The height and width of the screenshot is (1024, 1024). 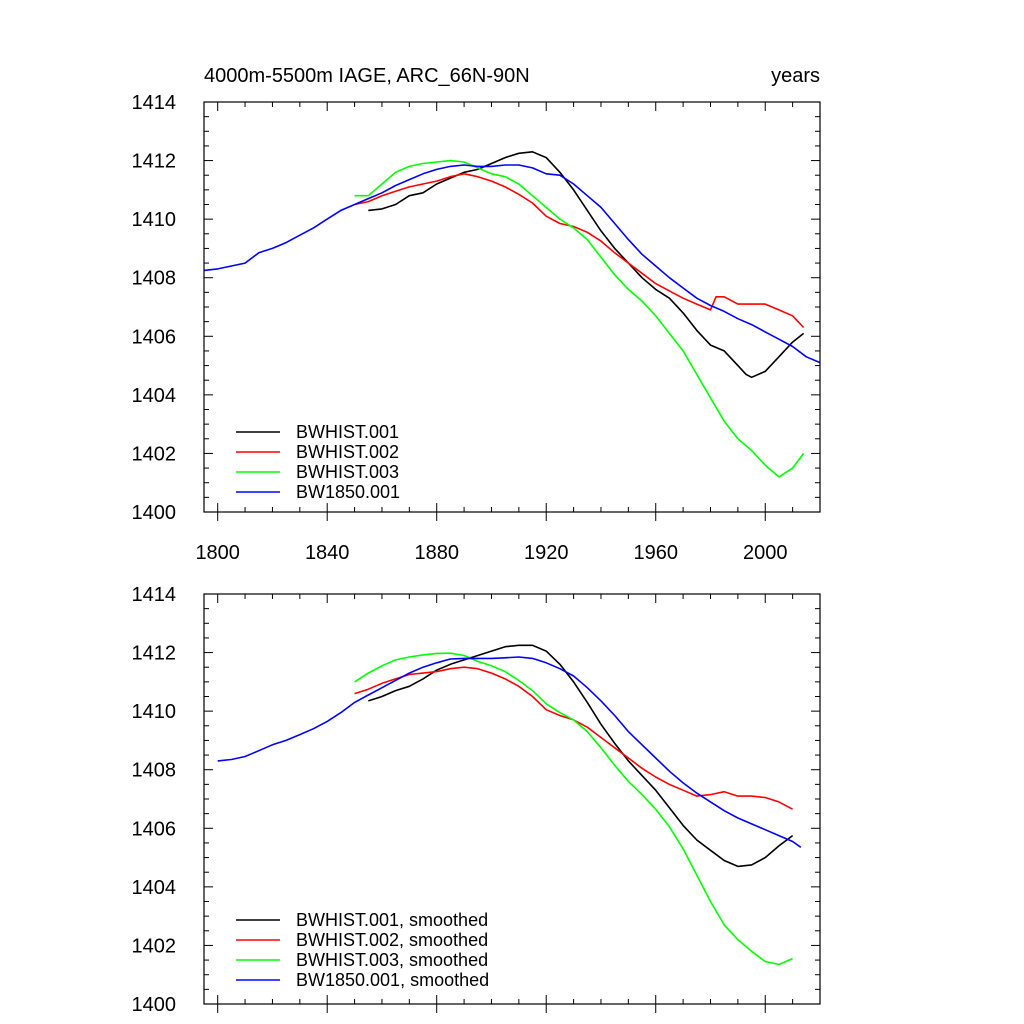 I want to click on x-tick-label: 1840, so click(x=327, y=553).